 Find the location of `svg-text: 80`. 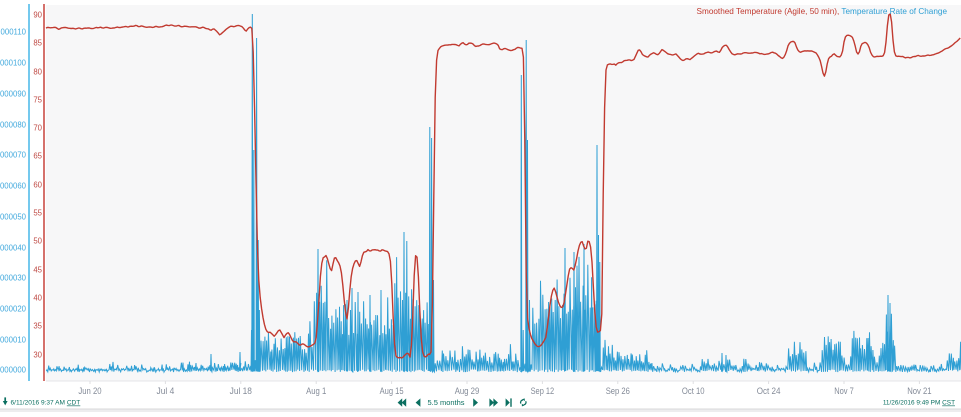

svg-text: 80 is located at coordinates (37, 72).